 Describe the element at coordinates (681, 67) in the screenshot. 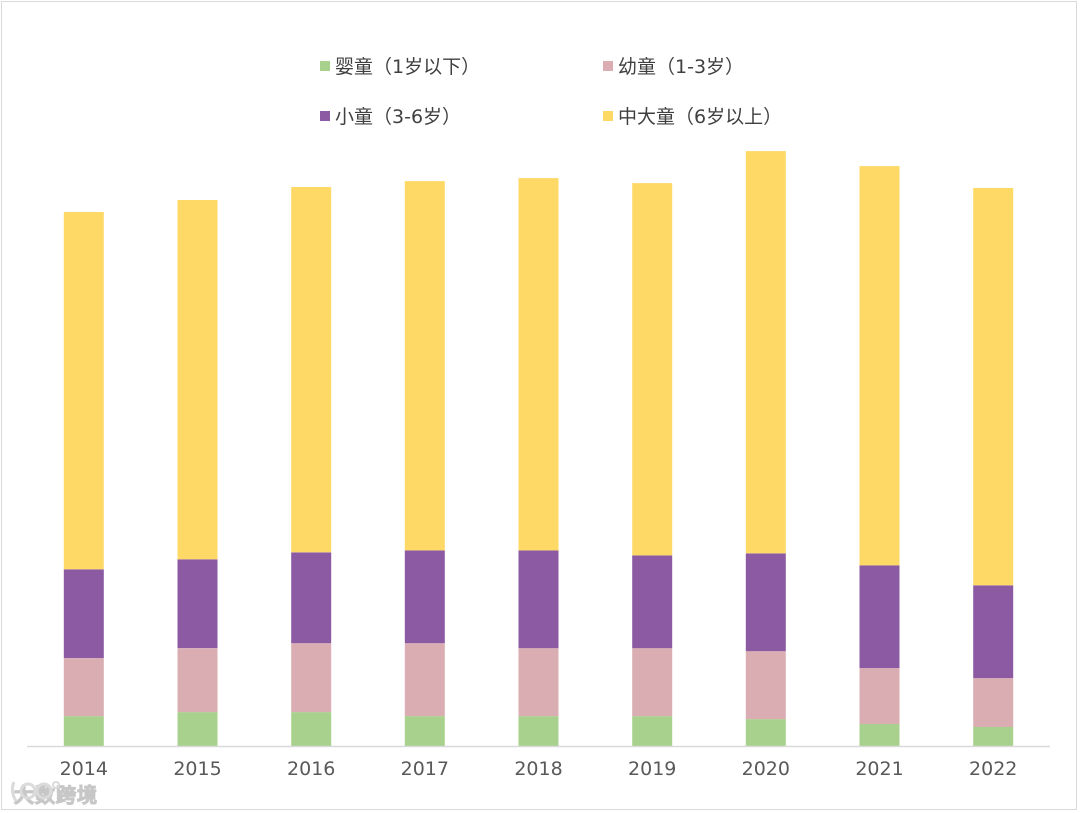

I see `legend-label: 幼童（1-3岁）` at that location.